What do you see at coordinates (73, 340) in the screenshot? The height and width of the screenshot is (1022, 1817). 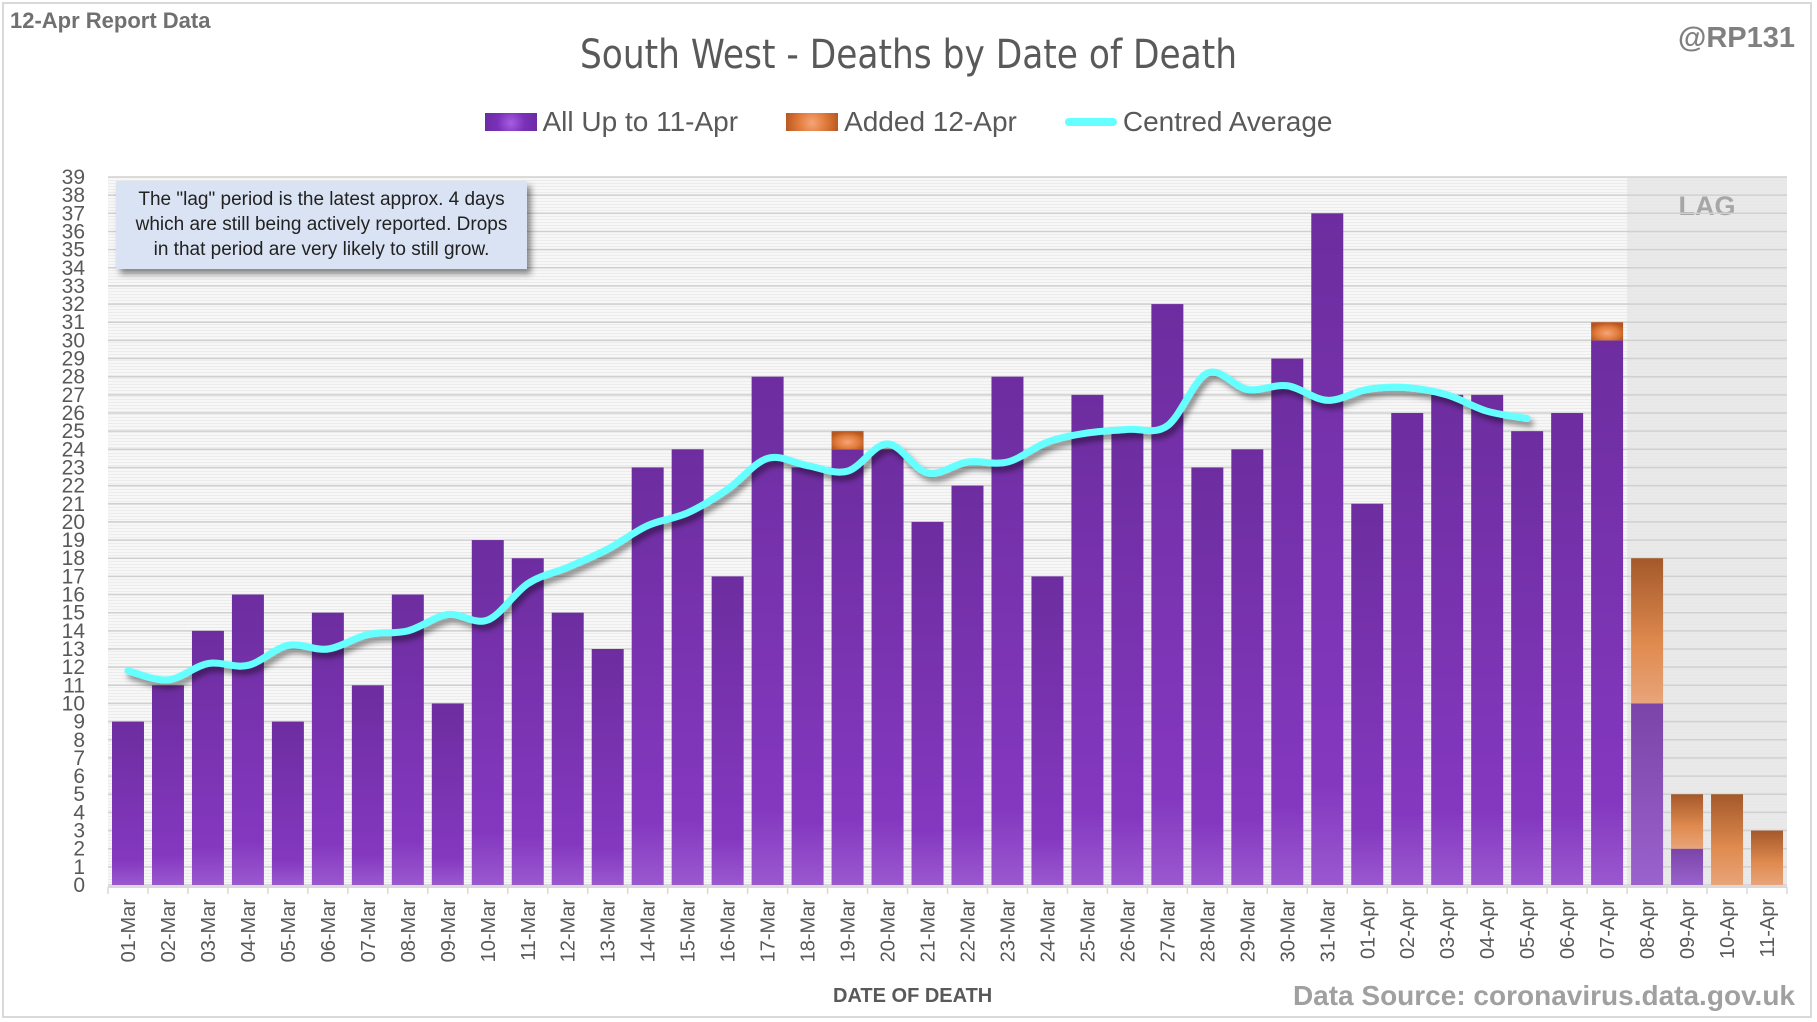 I see `y-tick-label: 30` at bounding box center [73, 340].